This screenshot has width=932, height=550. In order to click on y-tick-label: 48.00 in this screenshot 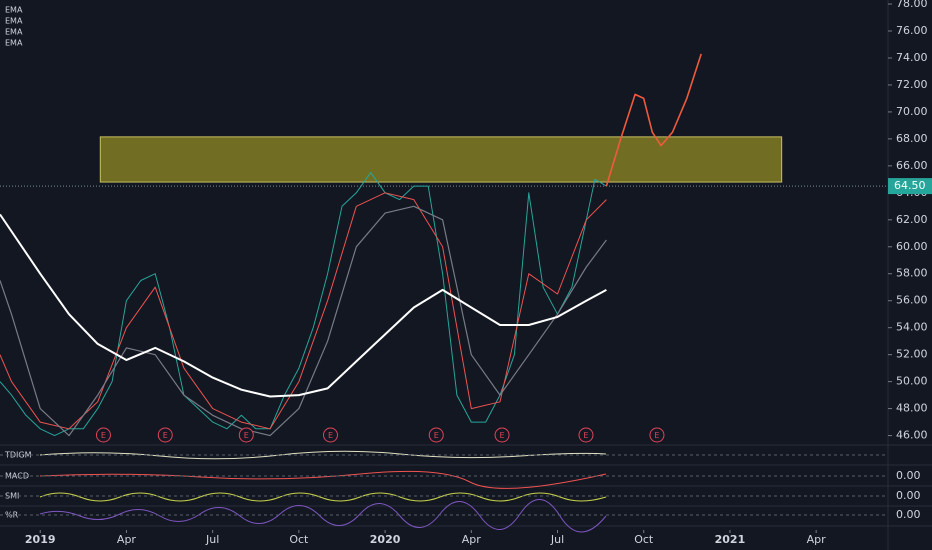, I will do `click(912, 408)`.